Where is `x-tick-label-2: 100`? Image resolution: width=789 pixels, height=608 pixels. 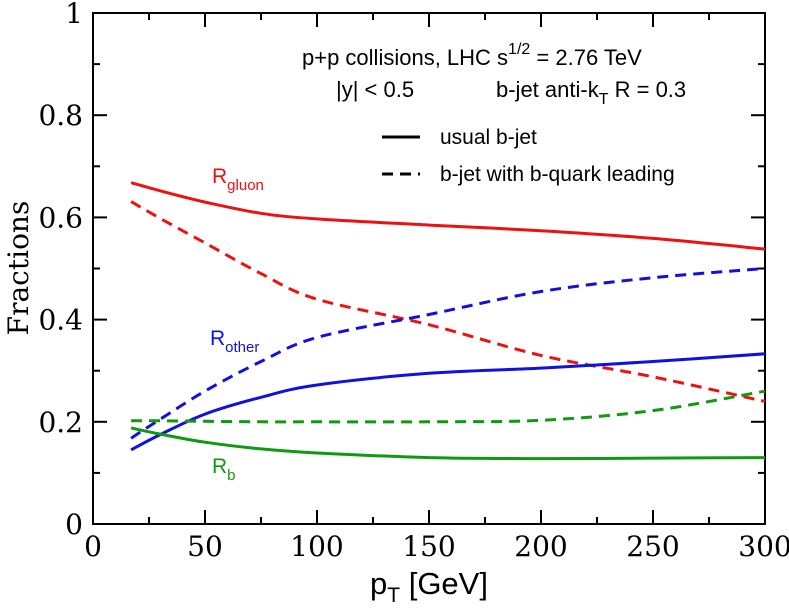
x-tick-label-2: 100 is located at coordinates (316, 546).